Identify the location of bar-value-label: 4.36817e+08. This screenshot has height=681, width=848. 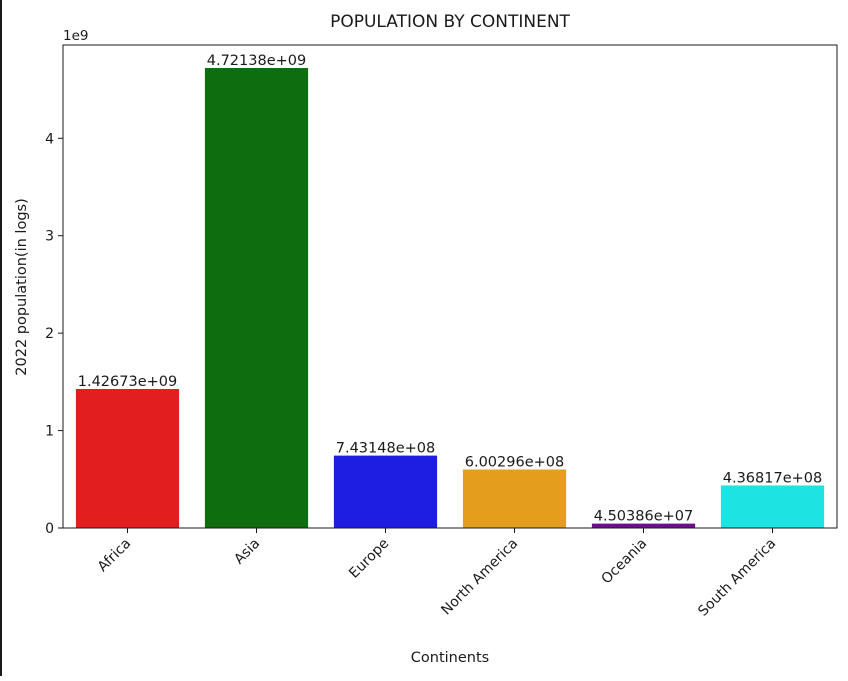
(772, 478).